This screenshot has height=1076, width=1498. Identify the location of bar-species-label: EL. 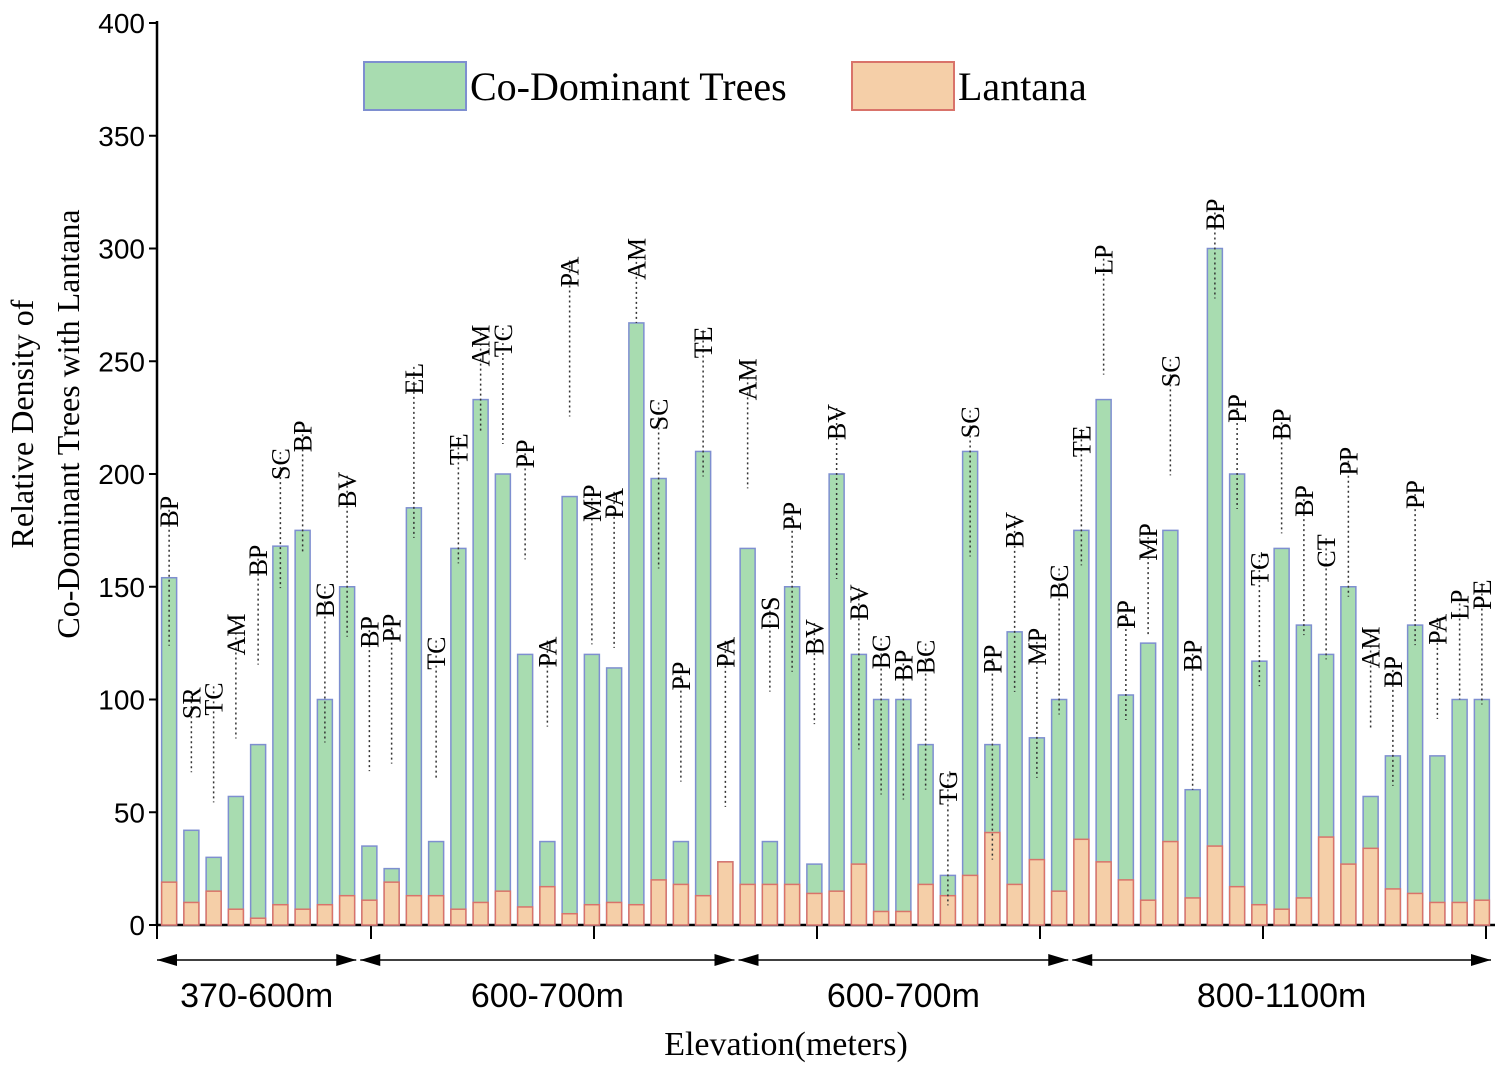
(414, 379).